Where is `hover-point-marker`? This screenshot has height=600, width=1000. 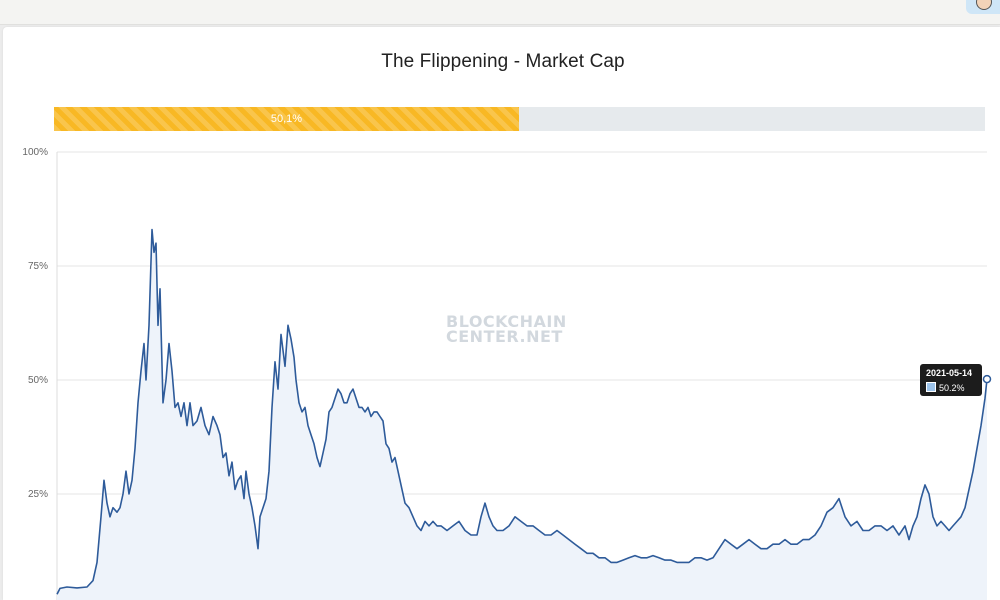
hover-point-marker is located at coordinates (987, 379).